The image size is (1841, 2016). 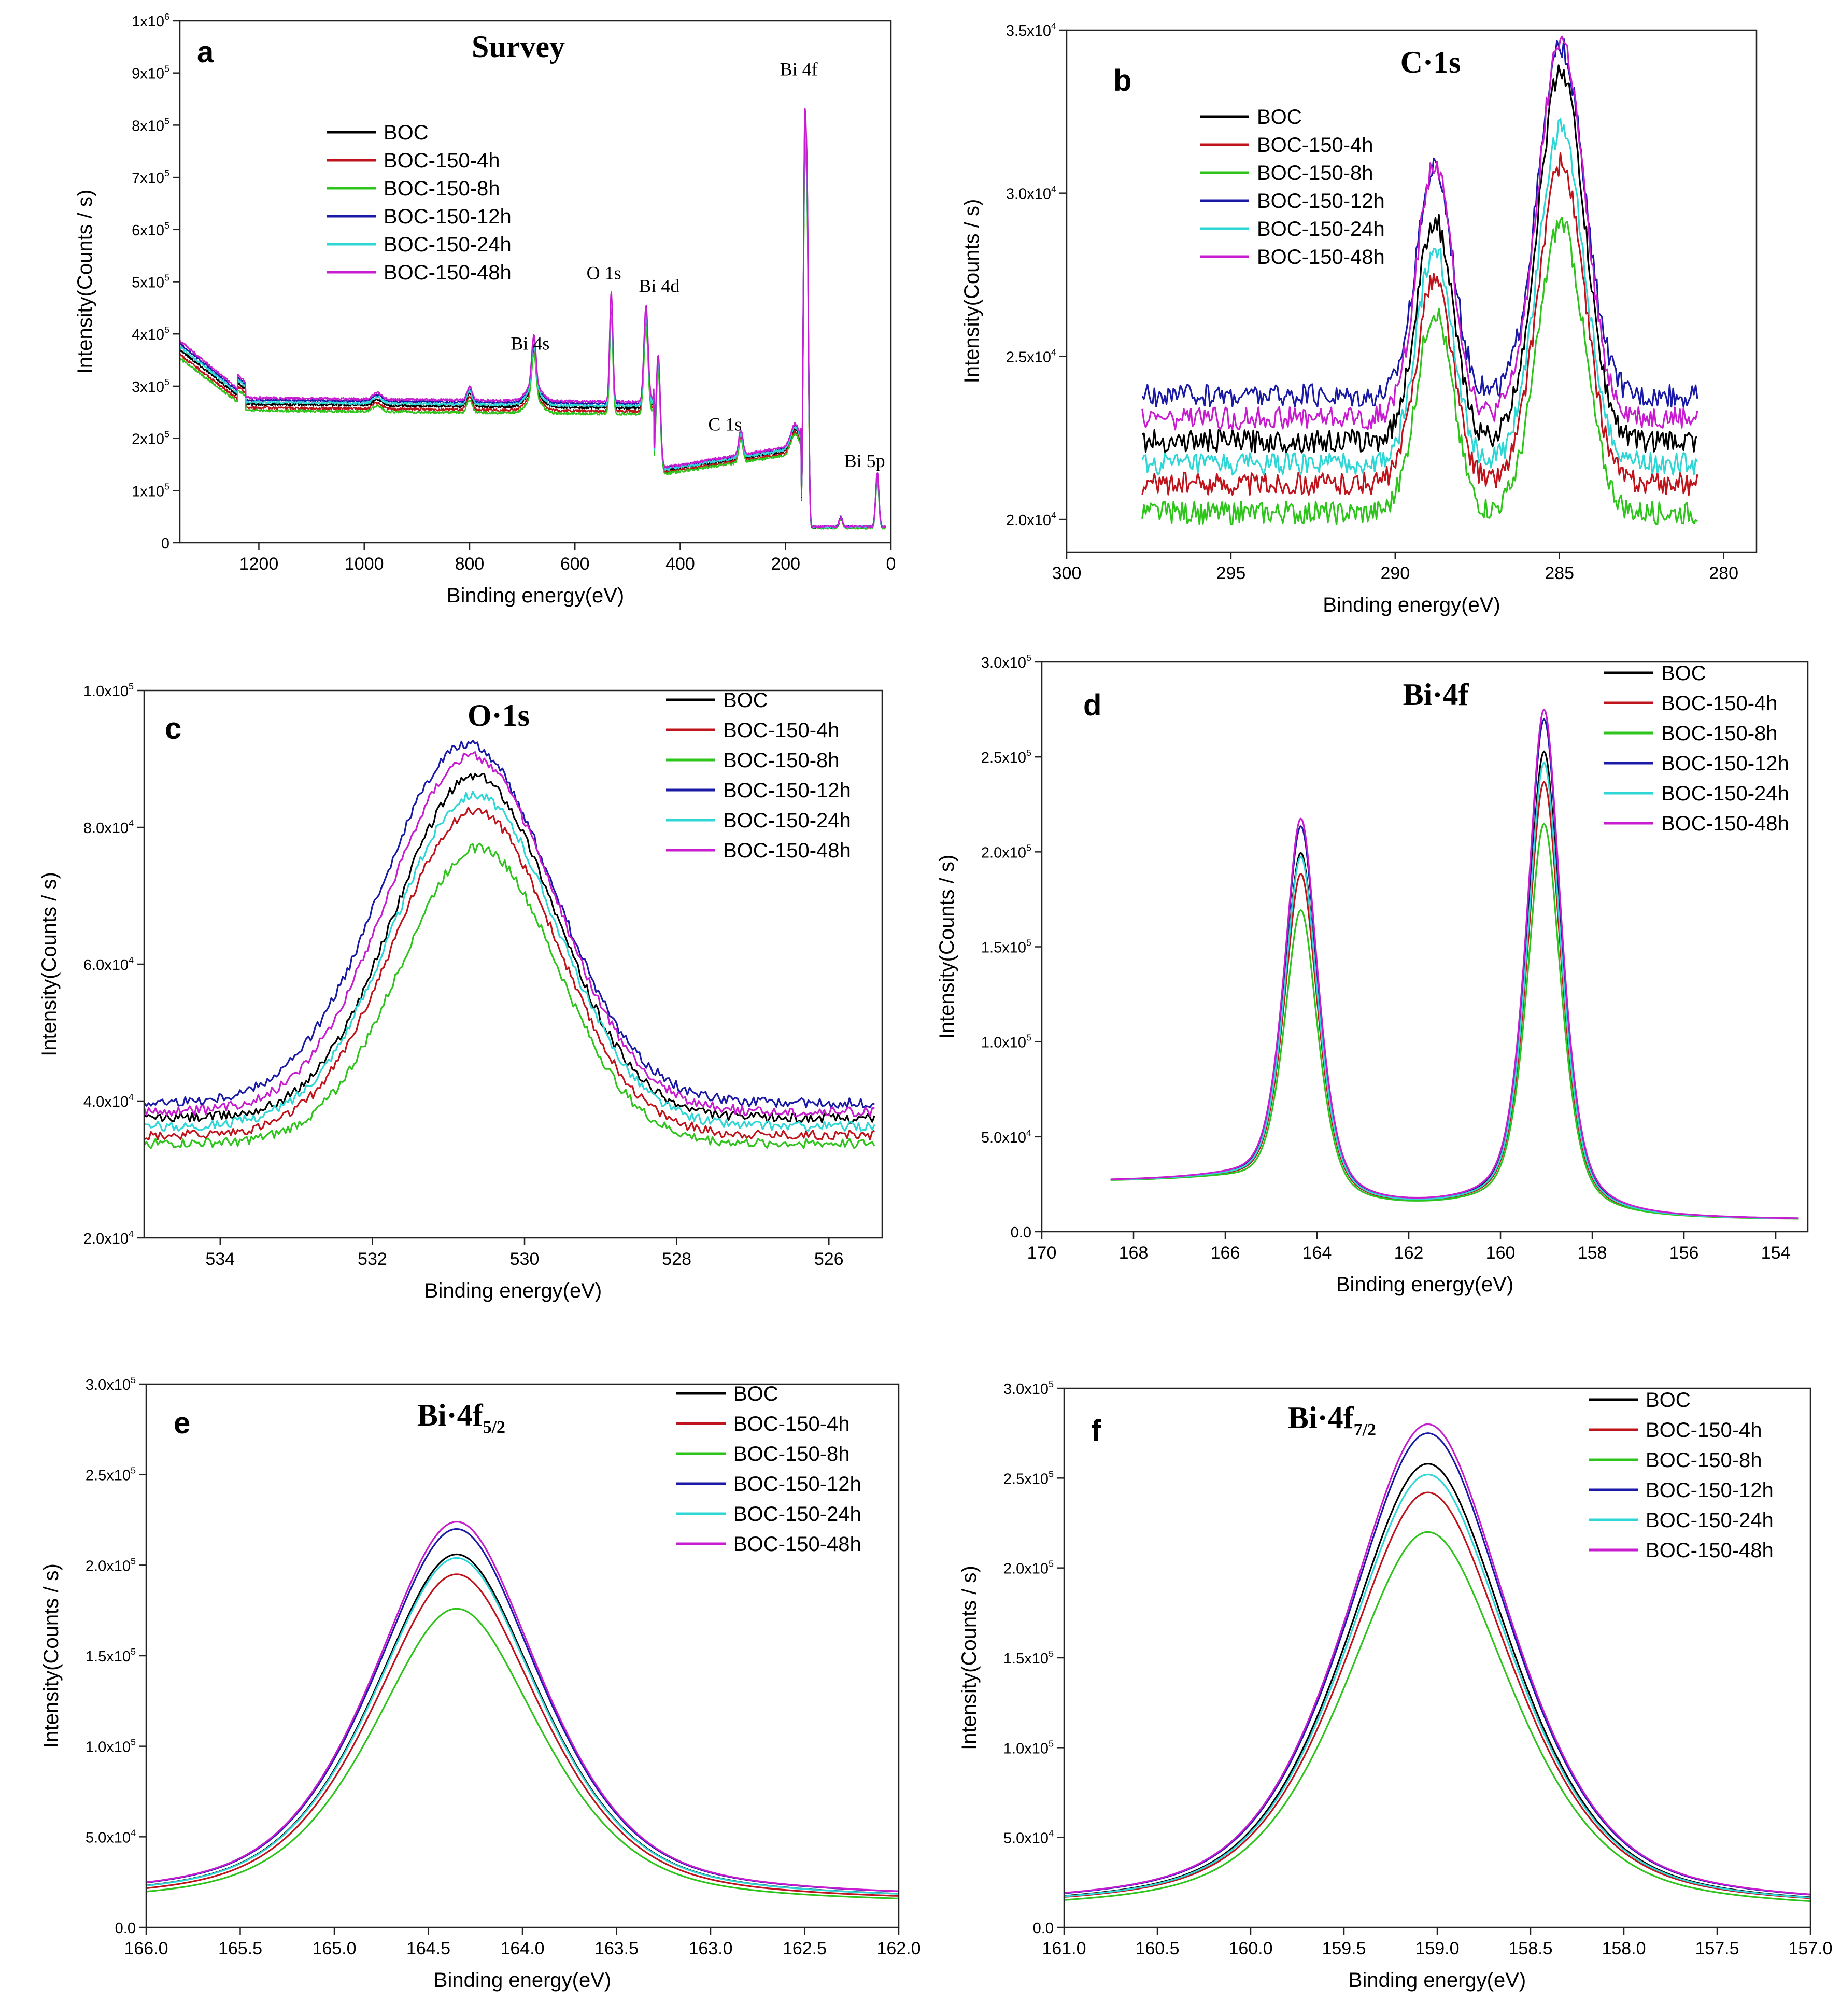 I want to click on series-line-boc-150-4h, so click(x=1419, y=324).